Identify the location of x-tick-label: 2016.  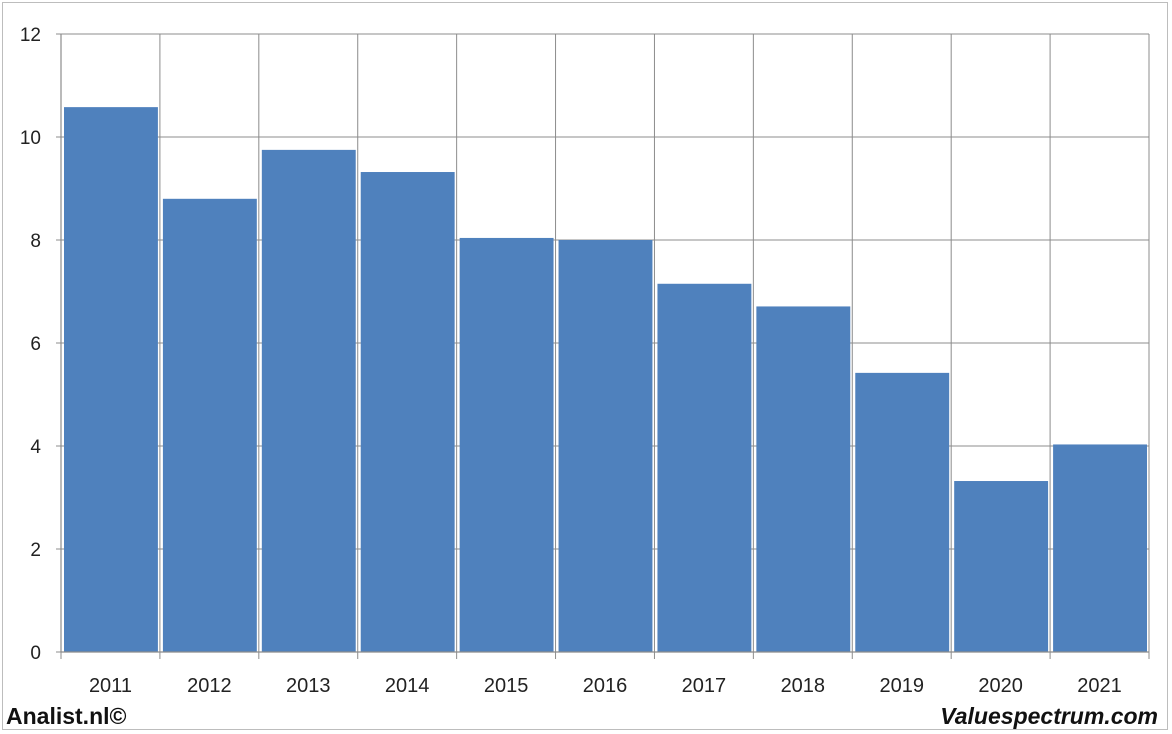
(605, 686).